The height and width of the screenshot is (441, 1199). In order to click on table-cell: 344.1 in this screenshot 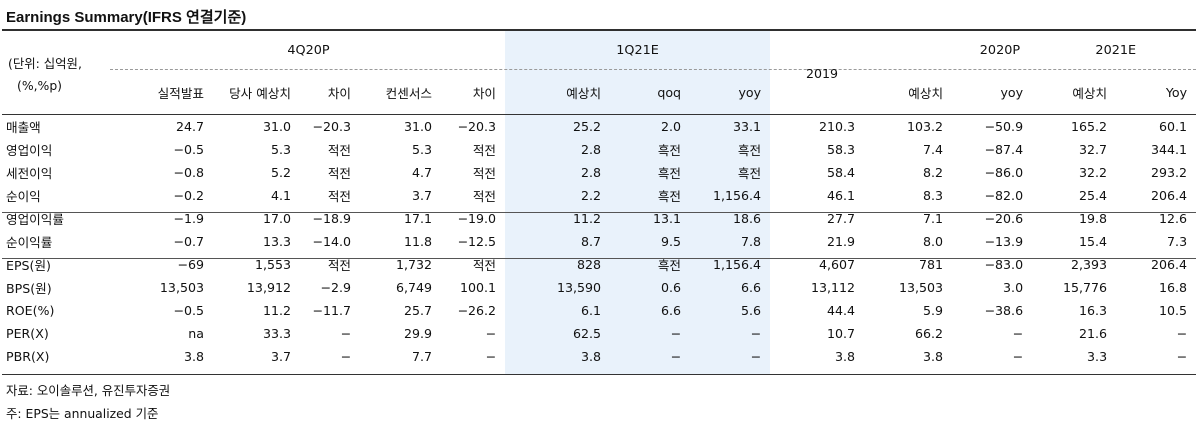, I will do `click(1169, 149)`.